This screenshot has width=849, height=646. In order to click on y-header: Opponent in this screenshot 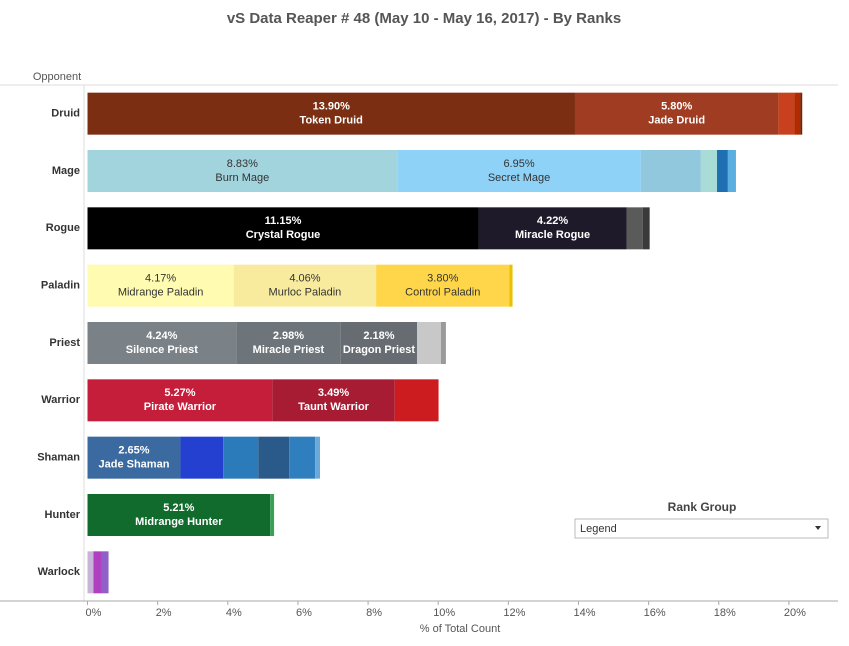, I will do `click(57, 77)`.